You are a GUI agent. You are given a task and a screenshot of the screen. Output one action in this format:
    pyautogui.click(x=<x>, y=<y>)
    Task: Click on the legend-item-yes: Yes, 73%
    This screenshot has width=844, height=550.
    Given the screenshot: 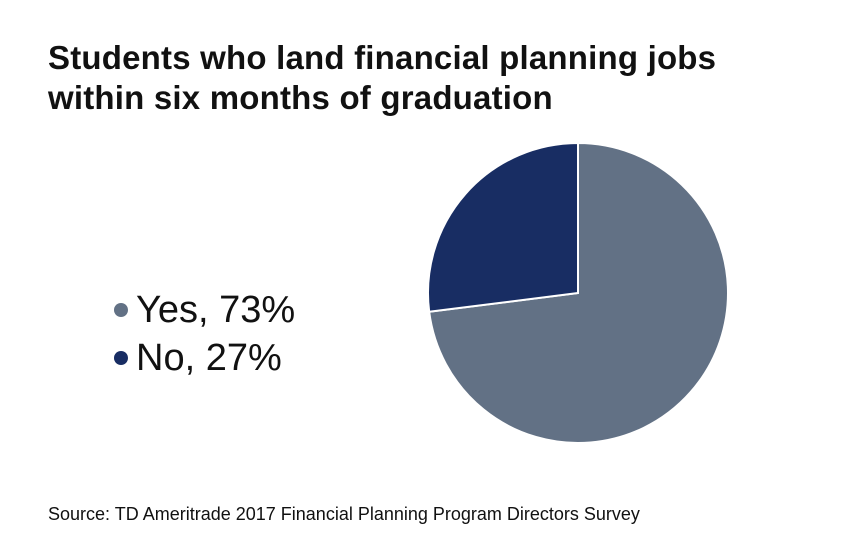 What is the action you would take?
    pyautogui.click(x=204, y=310)
    